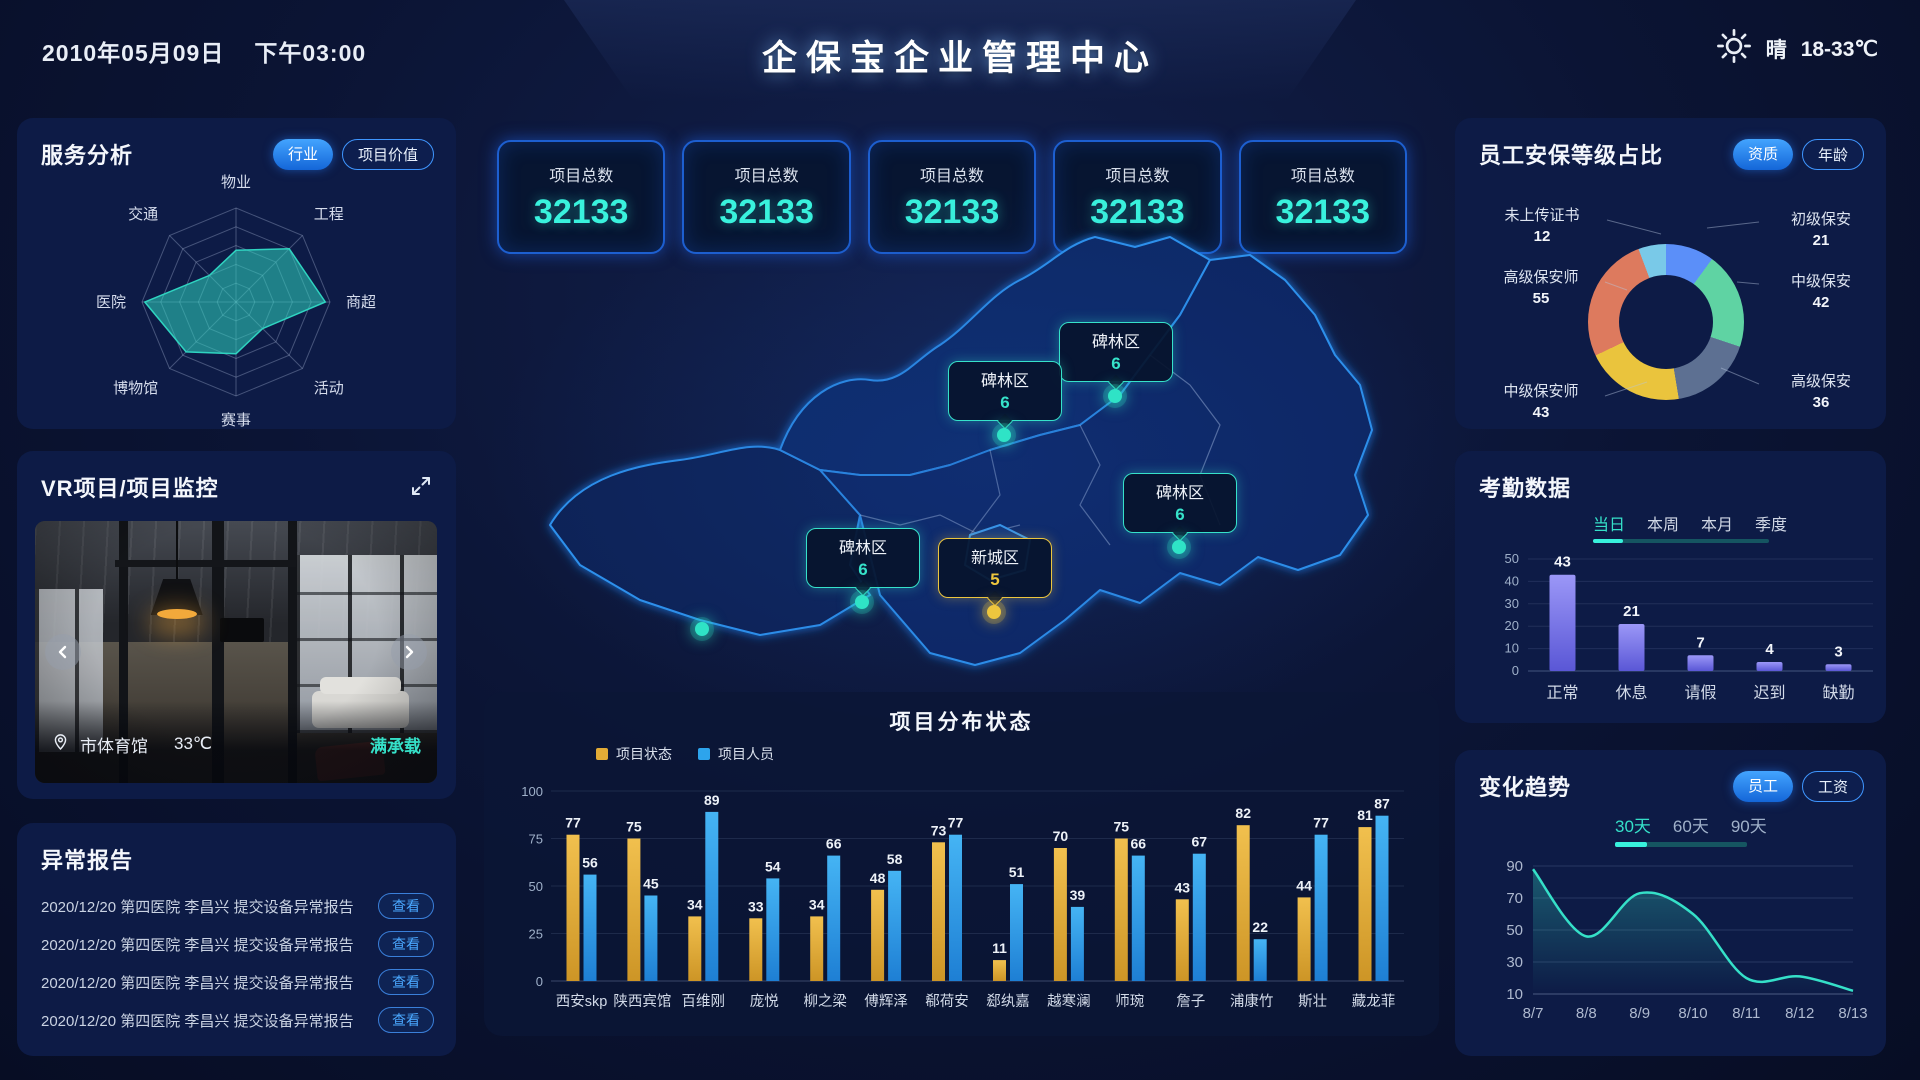 The image size is (1920, 1080). Describe the element at coordinates (310, 53) in the screenshot. I see `current-time: 下午03:00` at that location.